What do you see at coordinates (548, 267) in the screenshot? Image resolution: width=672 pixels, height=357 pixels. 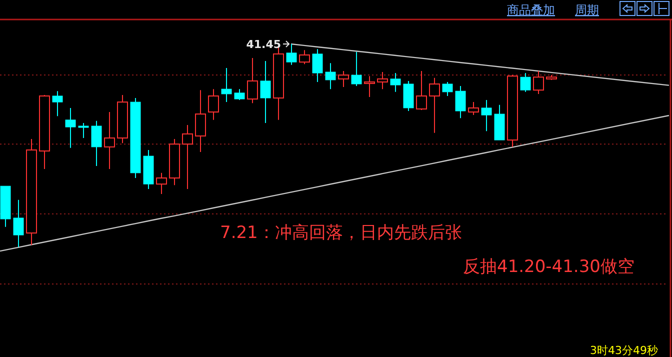 I see `text: 反抽41.20-41.30做空` at bounding box center [548, 267].